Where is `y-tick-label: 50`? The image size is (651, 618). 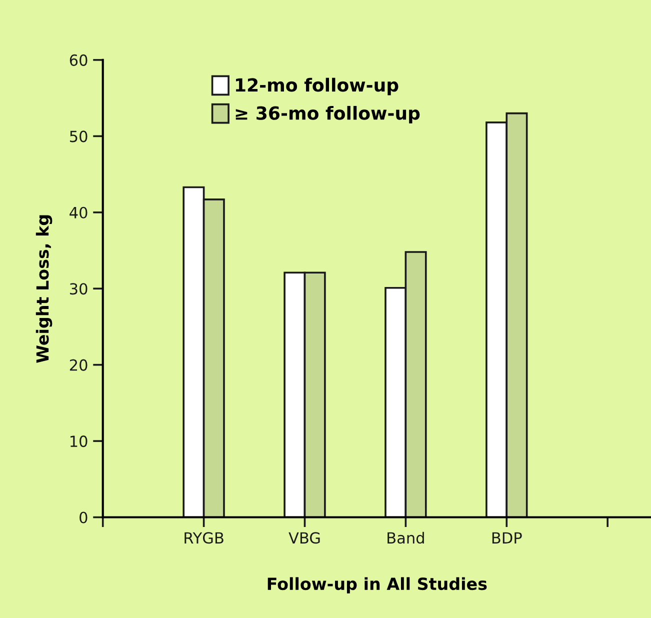 y-tick-label: 50 is located at coordinates (79, 136).